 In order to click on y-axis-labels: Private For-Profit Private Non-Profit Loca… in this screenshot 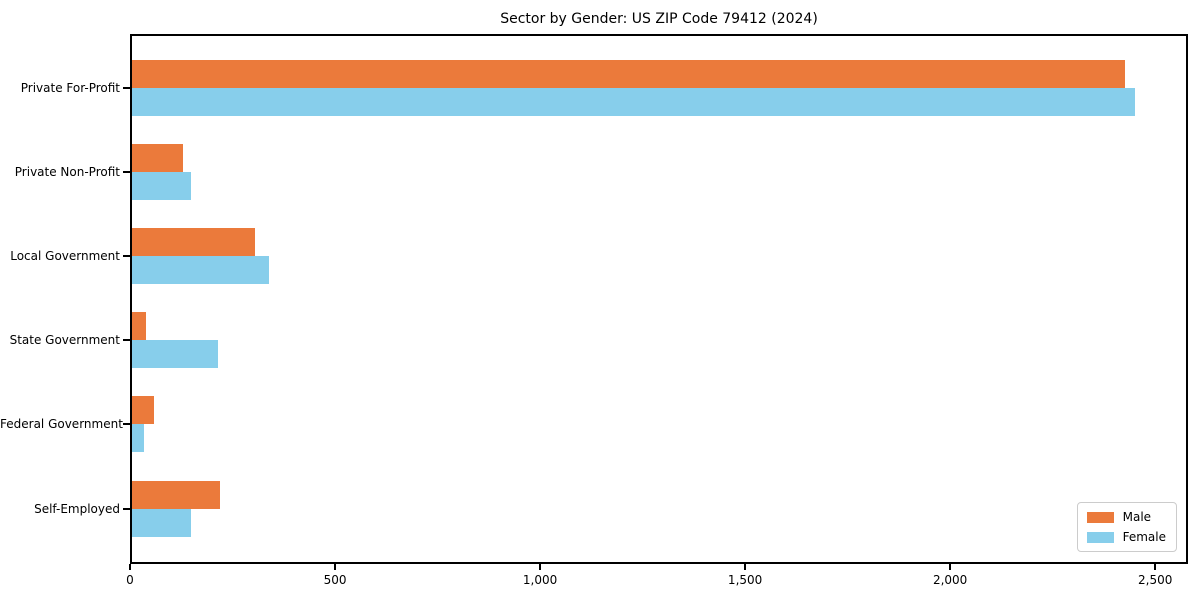, I will do `click(61, 299)`.